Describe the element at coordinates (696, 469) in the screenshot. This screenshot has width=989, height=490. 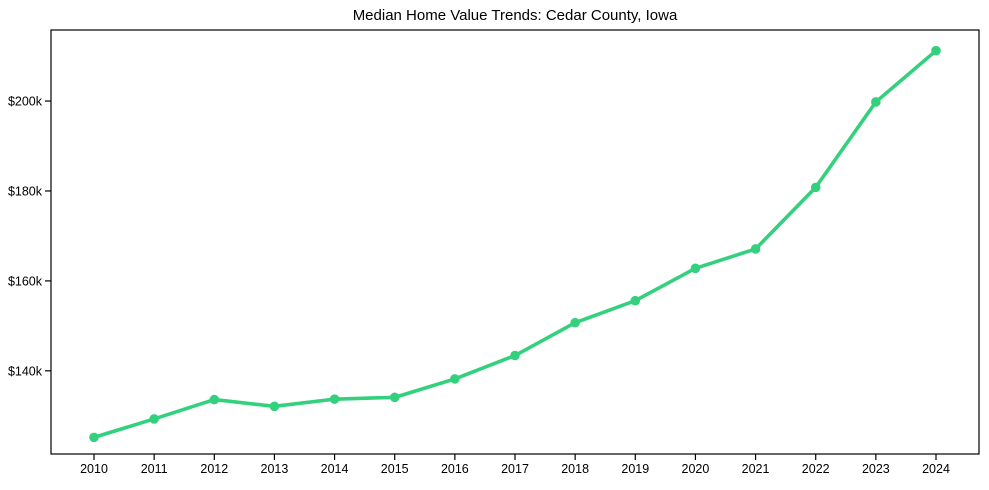
I see `x-tick-label: 2020` at that location.